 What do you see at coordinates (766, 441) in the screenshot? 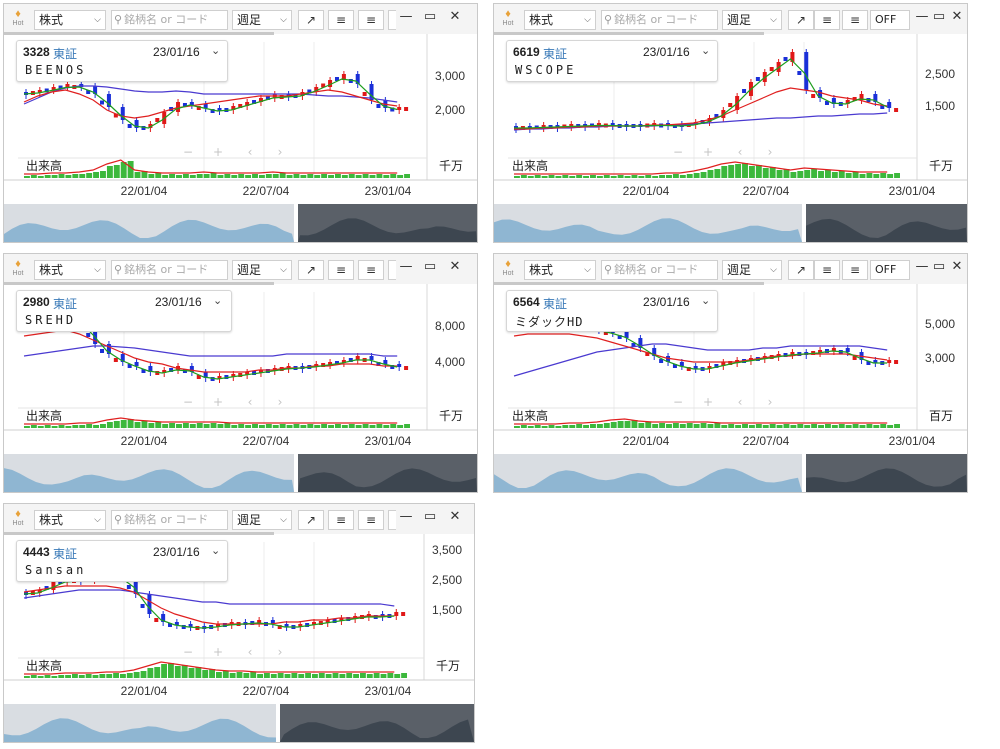
I see `x-tick-label: 22/07/04` at bounding box center [766, 441].